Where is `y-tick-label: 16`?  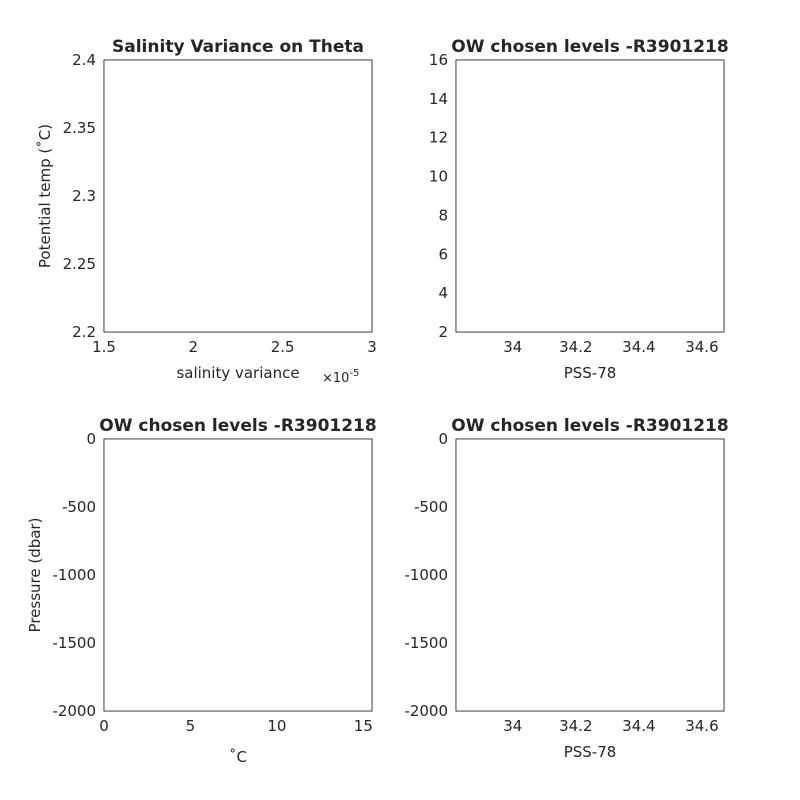
y-tick-label: 16 is located at coordinates (438, 60).